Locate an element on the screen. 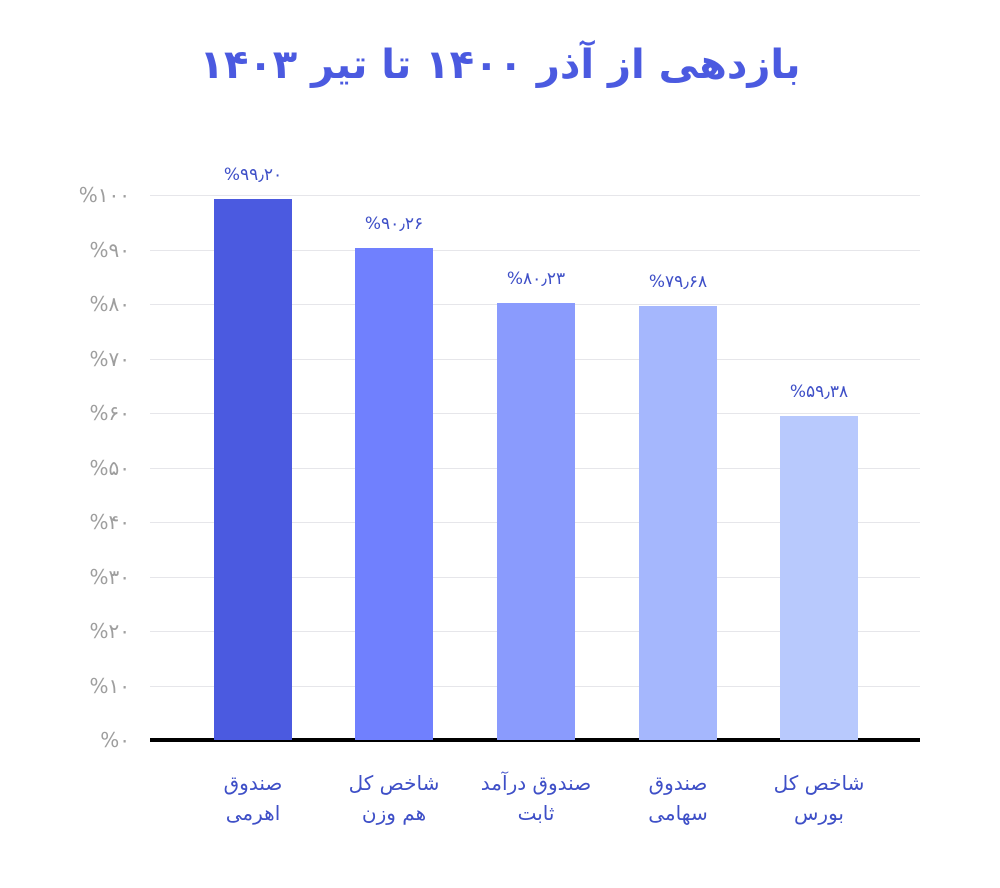  category-line-1: صندوق درآمد is located at coordinates (536, 783).